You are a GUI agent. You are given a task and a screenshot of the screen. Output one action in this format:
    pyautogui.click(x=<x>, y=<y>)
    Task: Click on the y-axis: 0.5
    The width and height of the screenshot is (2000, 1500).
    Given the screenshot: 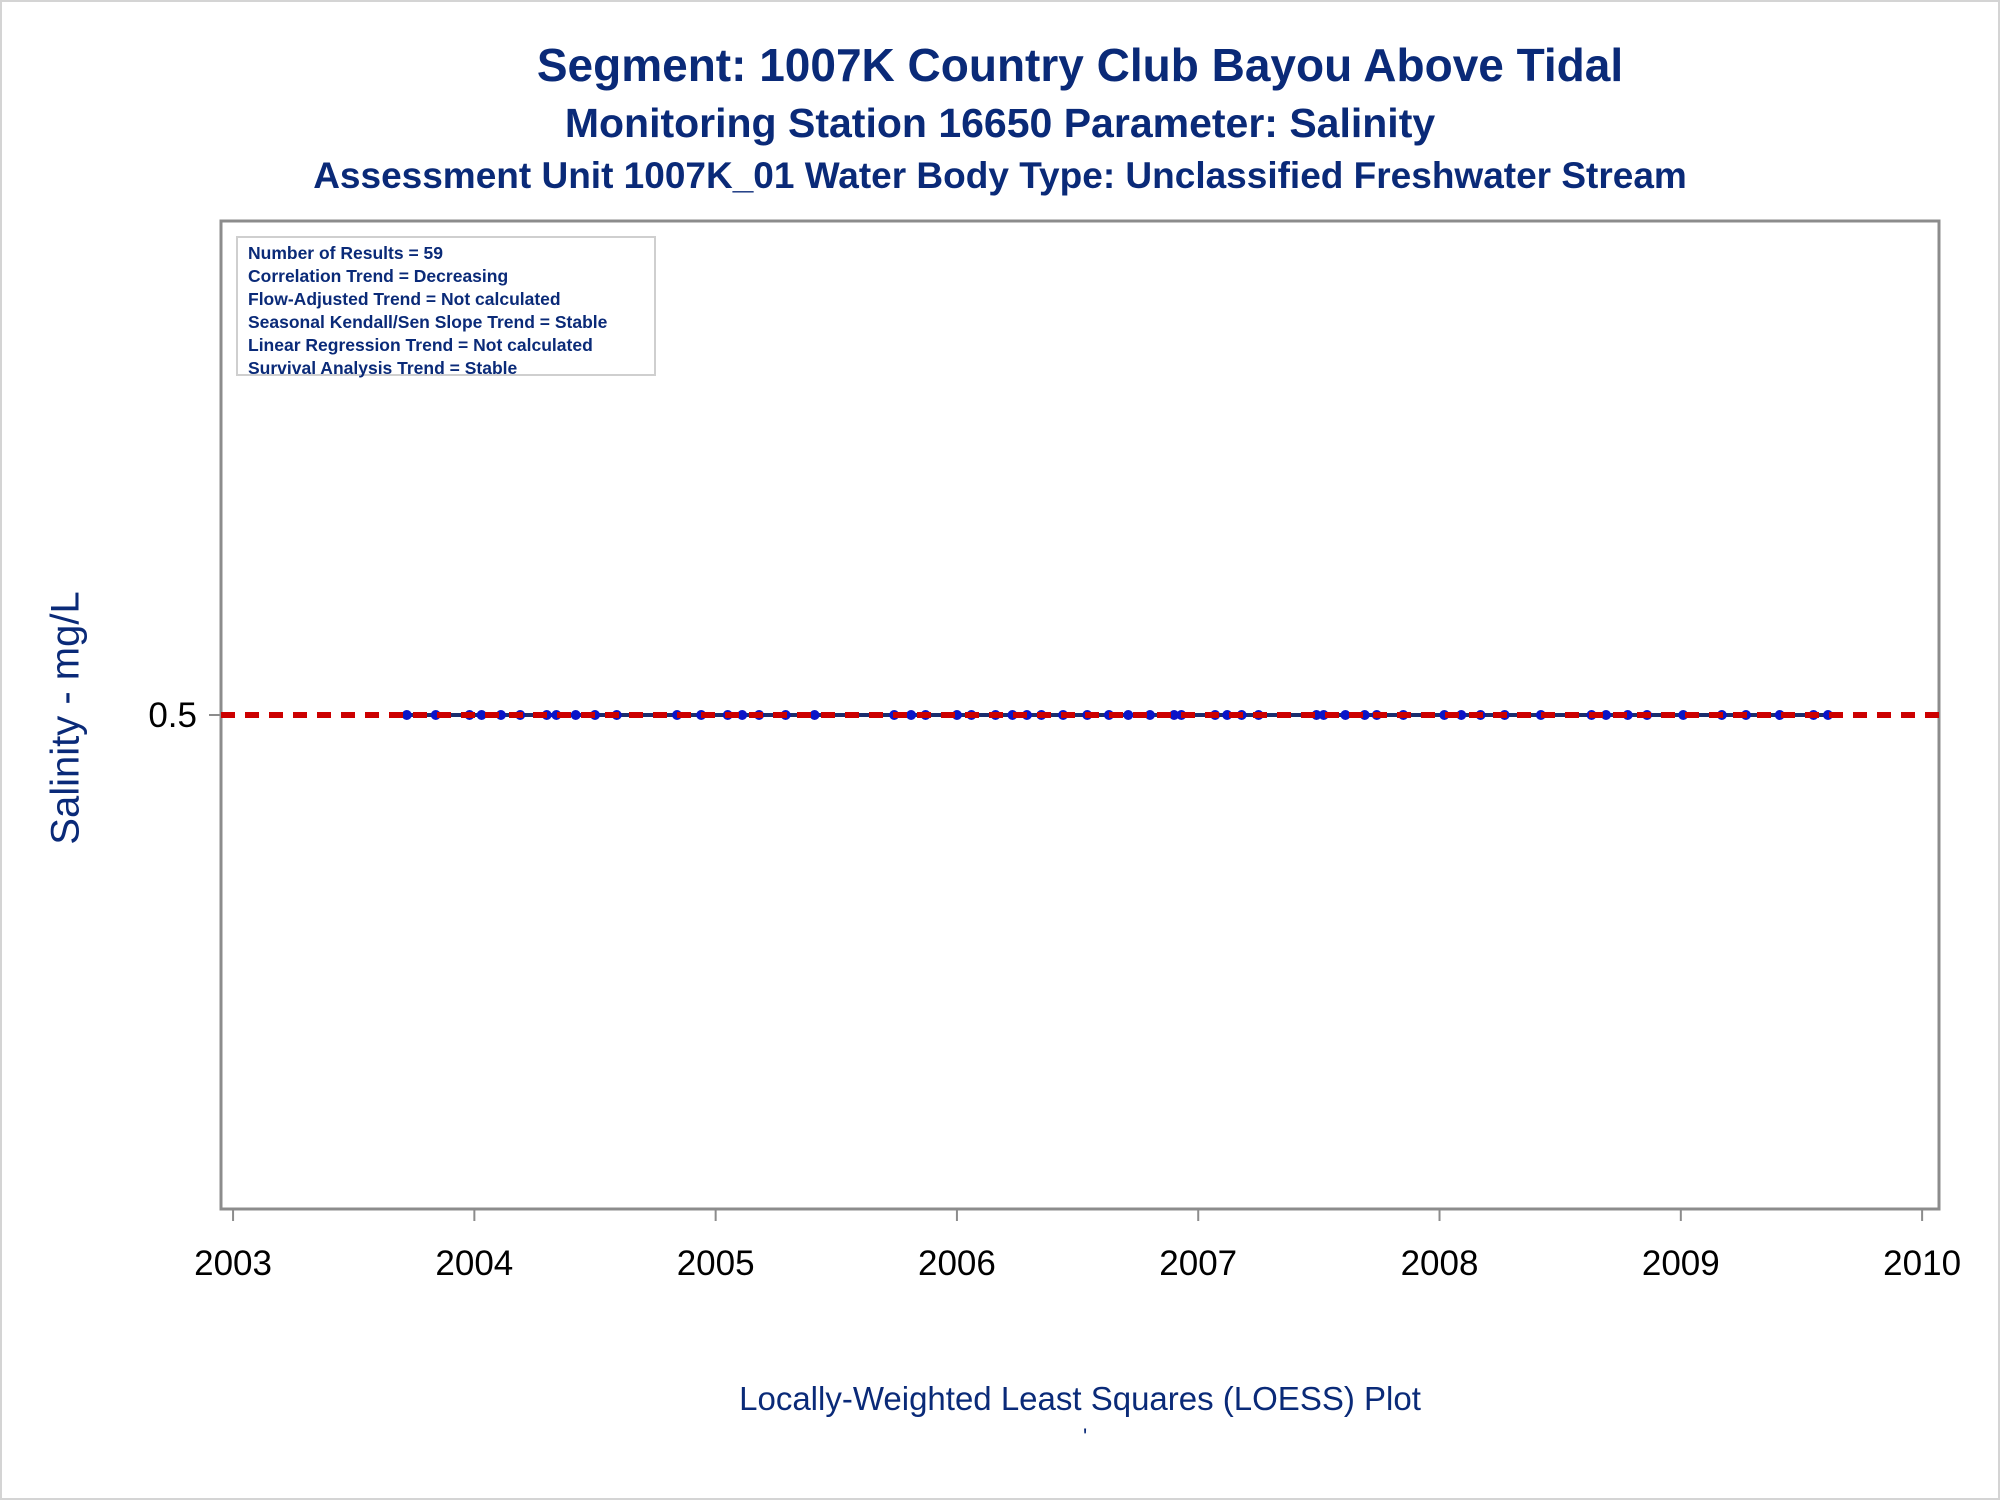 What is the action you would take?
    pyautogui.click(x=184, y=715)
    